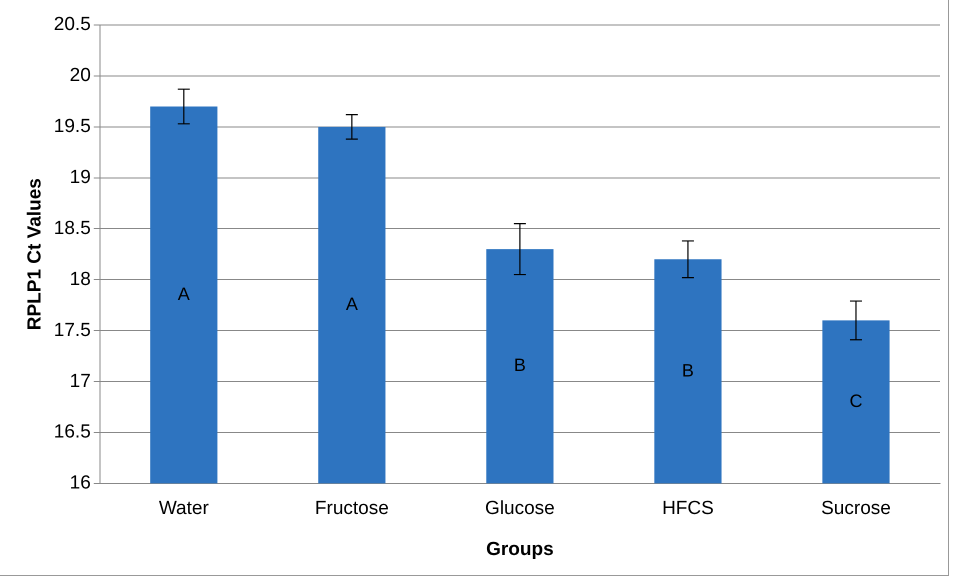 The width and height of the screenshot is (960, 579). What do you see at coordinates (520, 549) in the screenshot?
I see `x-axis-title: Groups` at bounding box center [520, 549].